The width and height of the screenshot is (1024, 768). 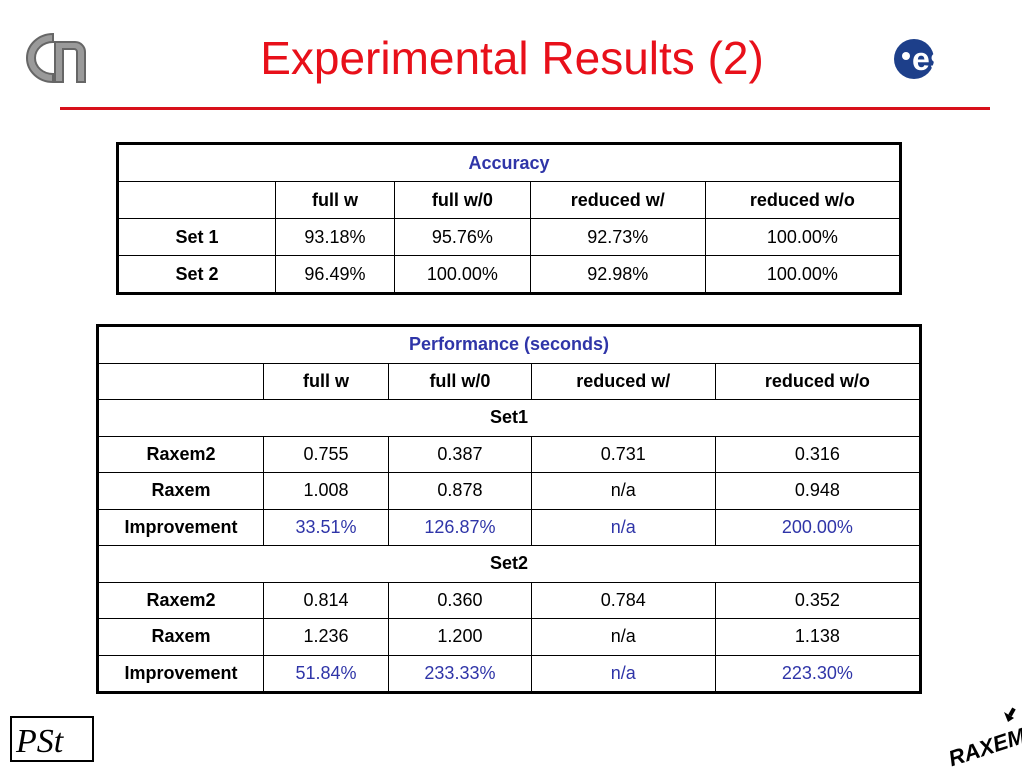 I want to click on esa-logo-text: esa, so click(x=939, y=59).